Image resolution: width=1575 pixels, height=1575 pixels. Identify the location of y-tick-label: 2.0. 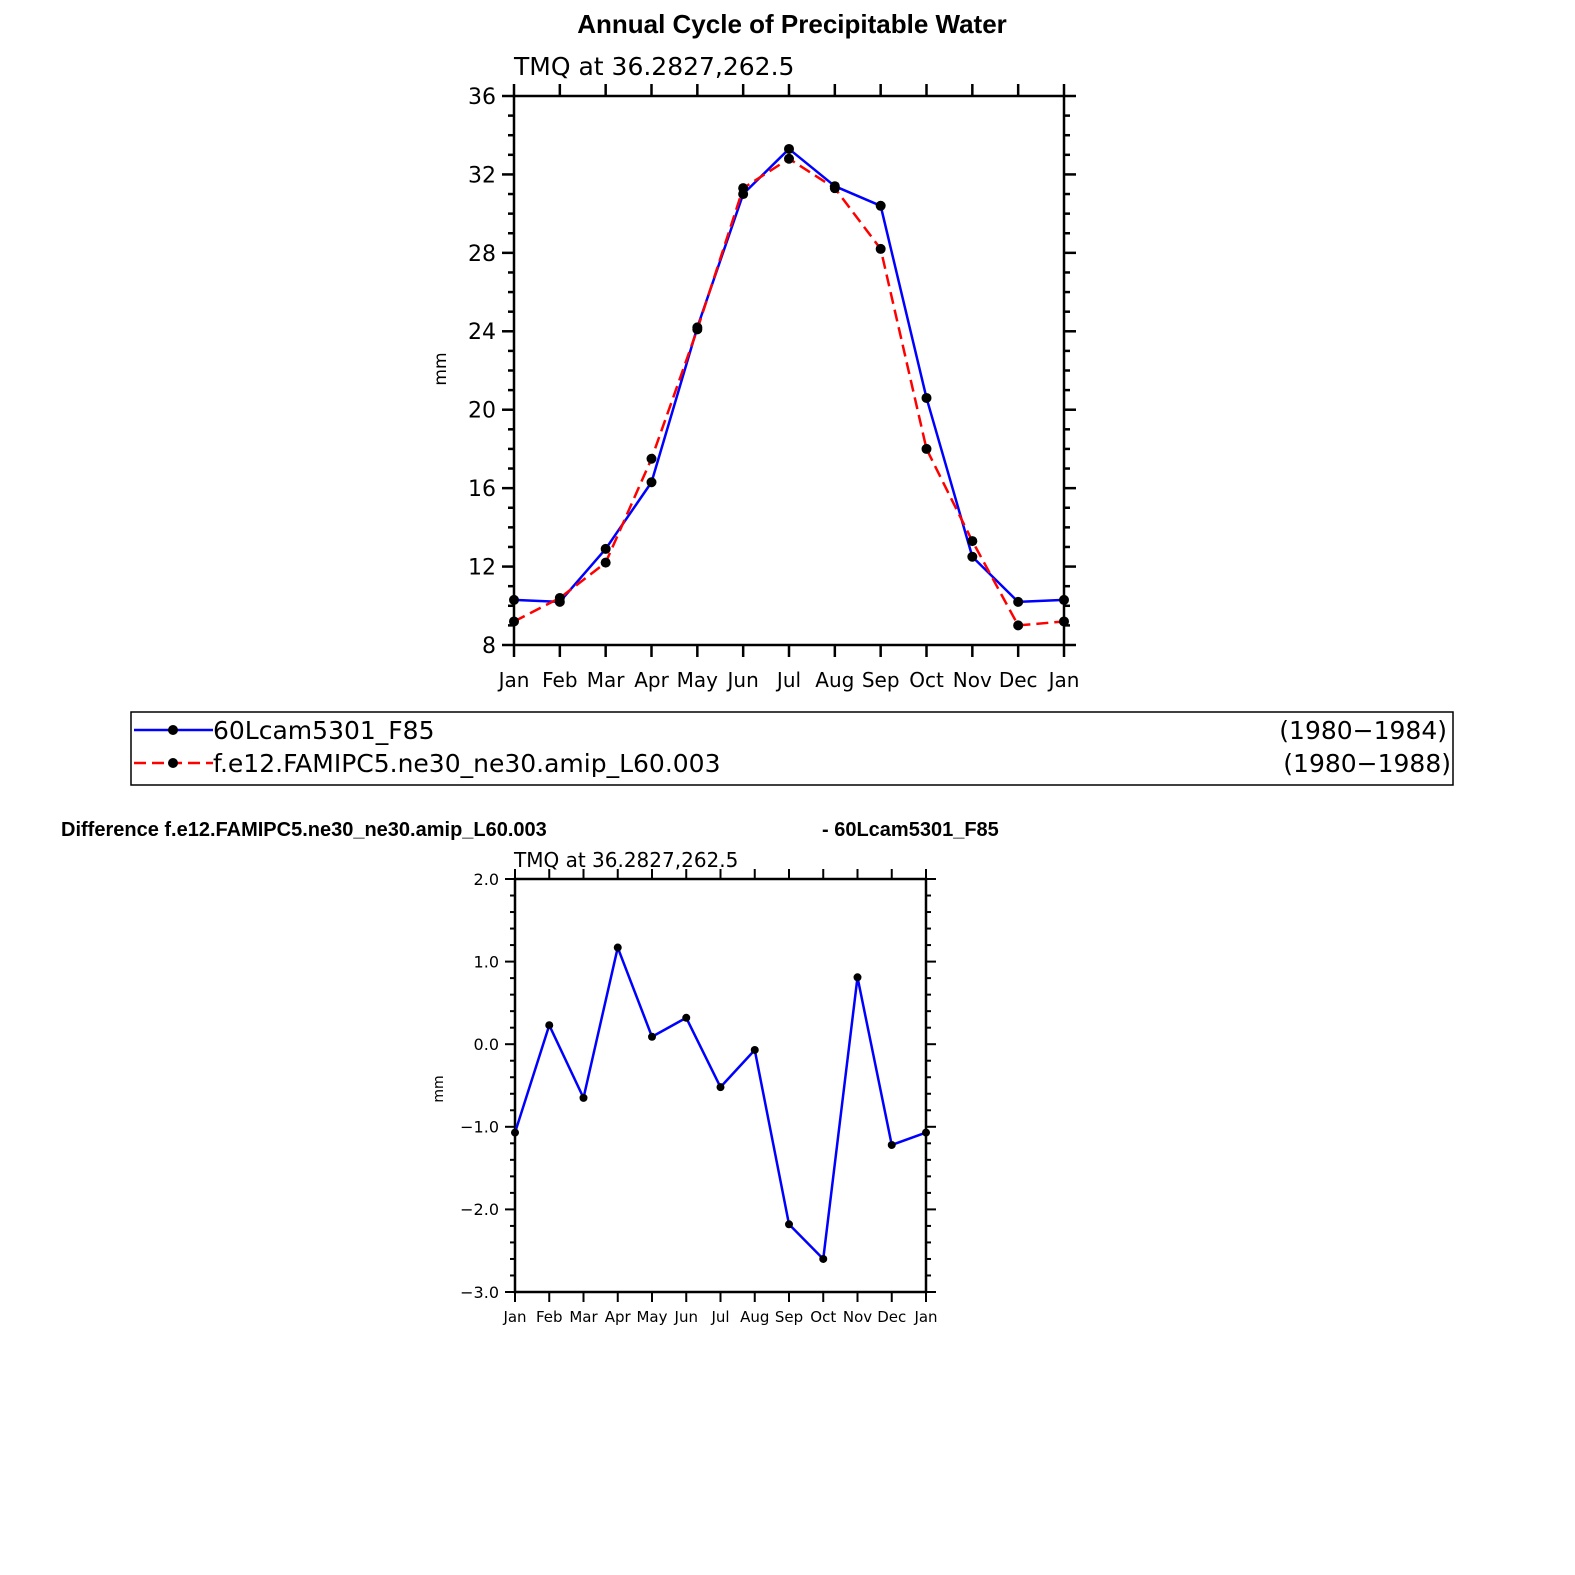
(486, 879).